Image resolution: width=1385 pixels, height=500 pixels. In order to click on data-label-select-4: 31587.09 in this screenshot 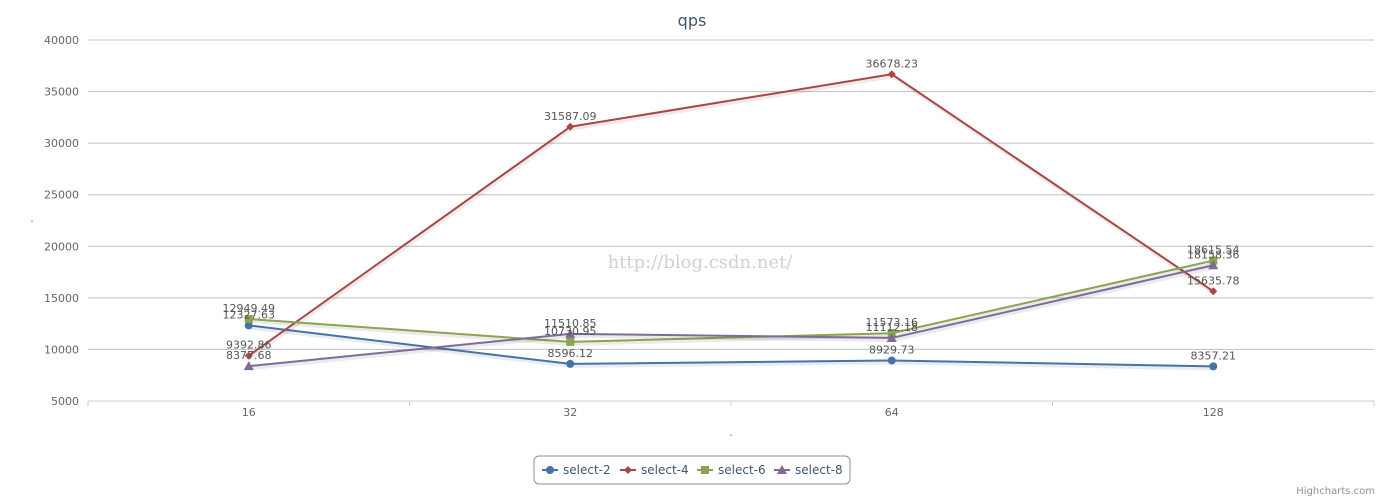, I will do `click(570, 116)`.